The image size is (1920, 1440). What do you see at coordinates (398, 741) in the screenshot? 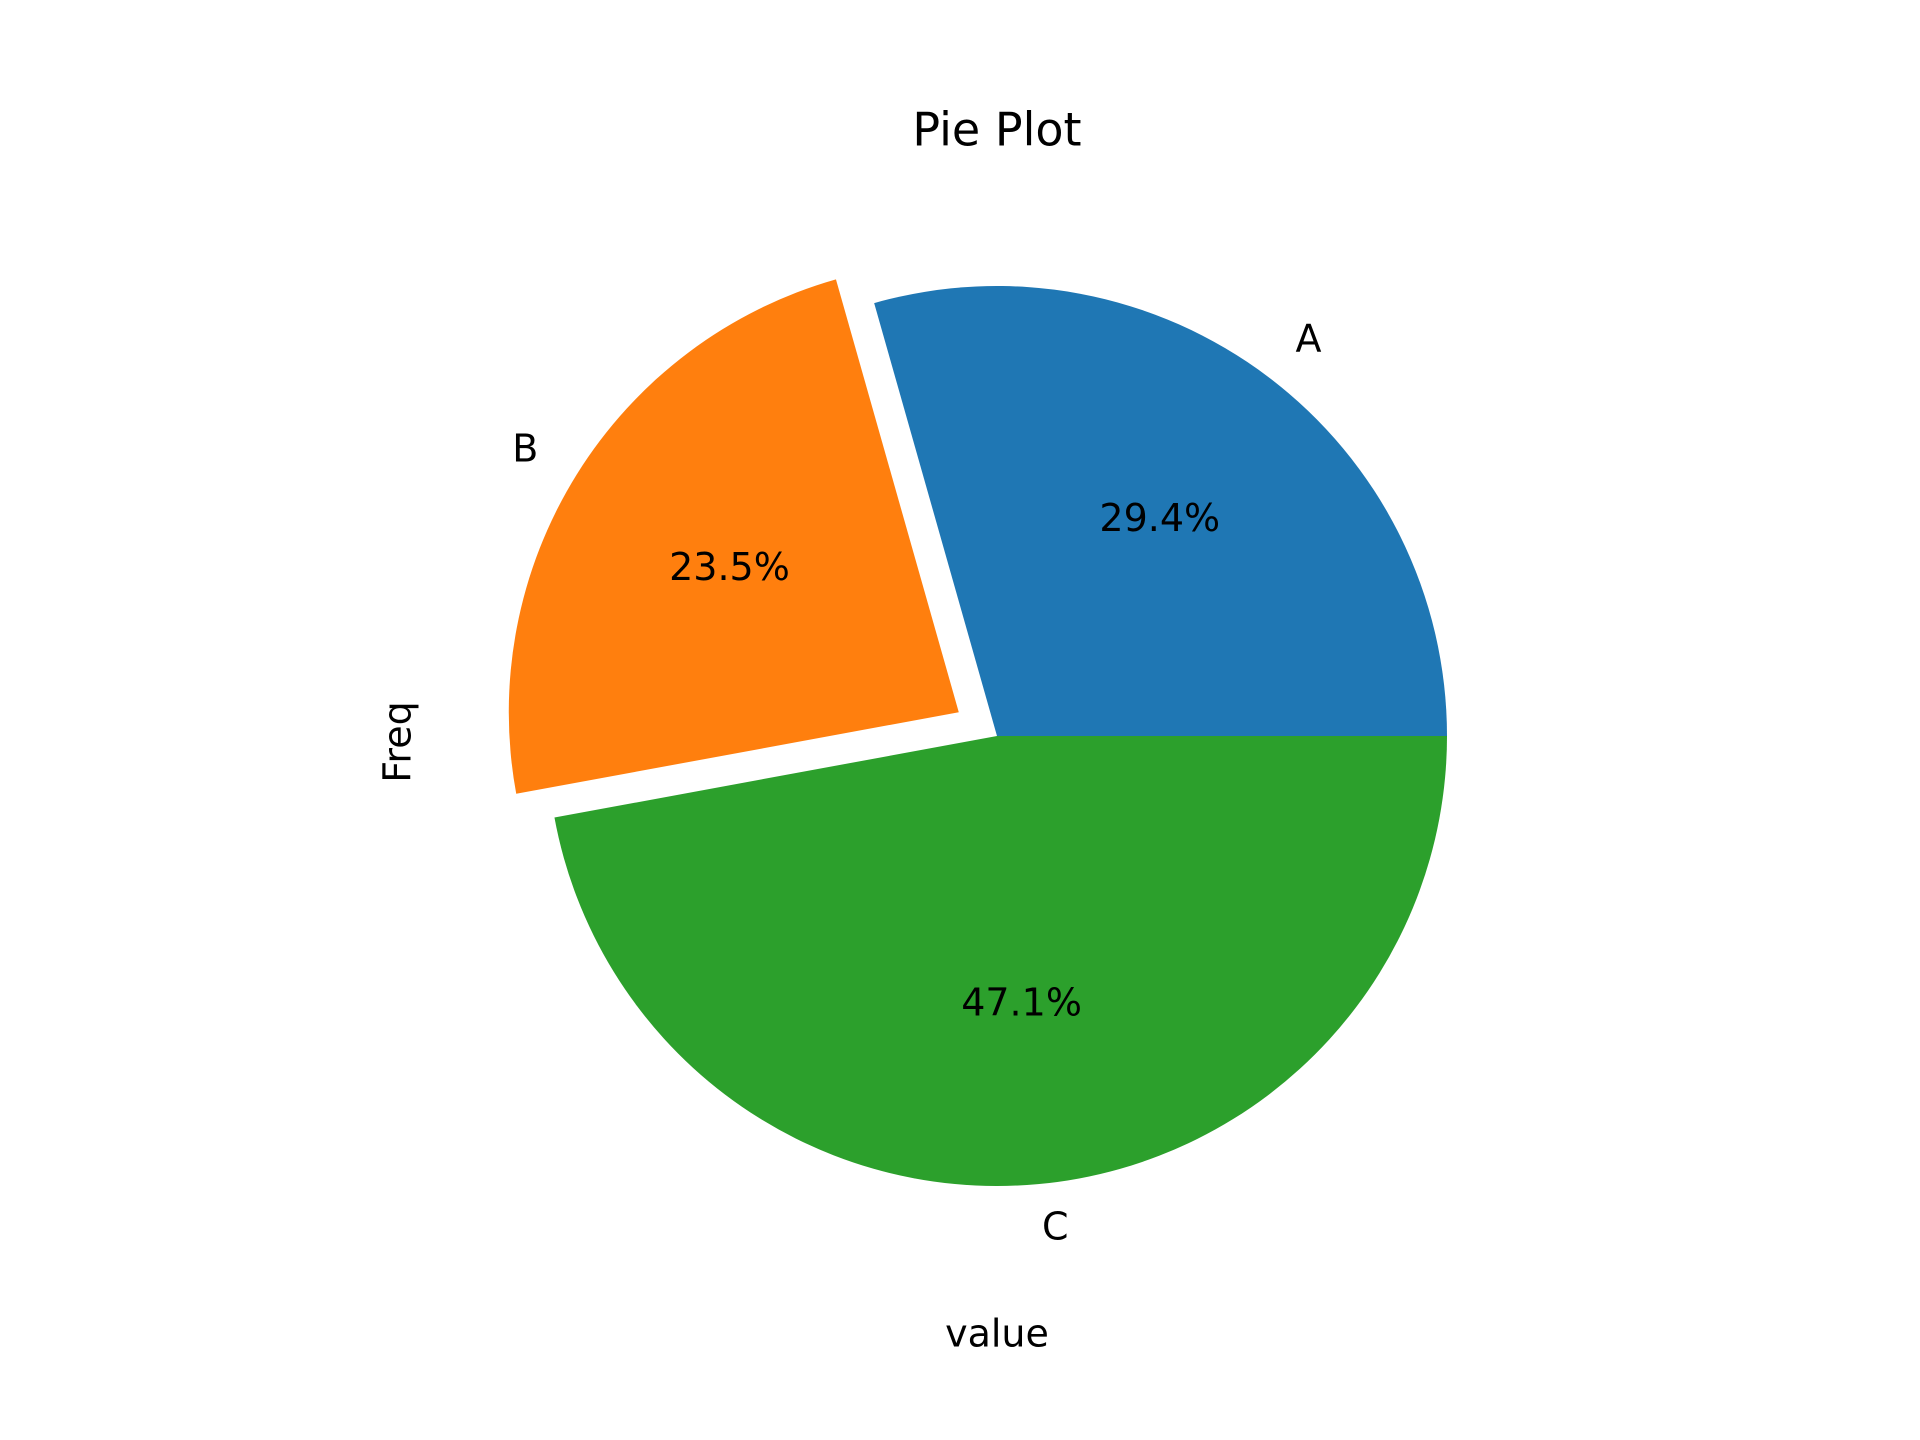
I see `y-axis-label: Freq` at bounding box center [398, 741].